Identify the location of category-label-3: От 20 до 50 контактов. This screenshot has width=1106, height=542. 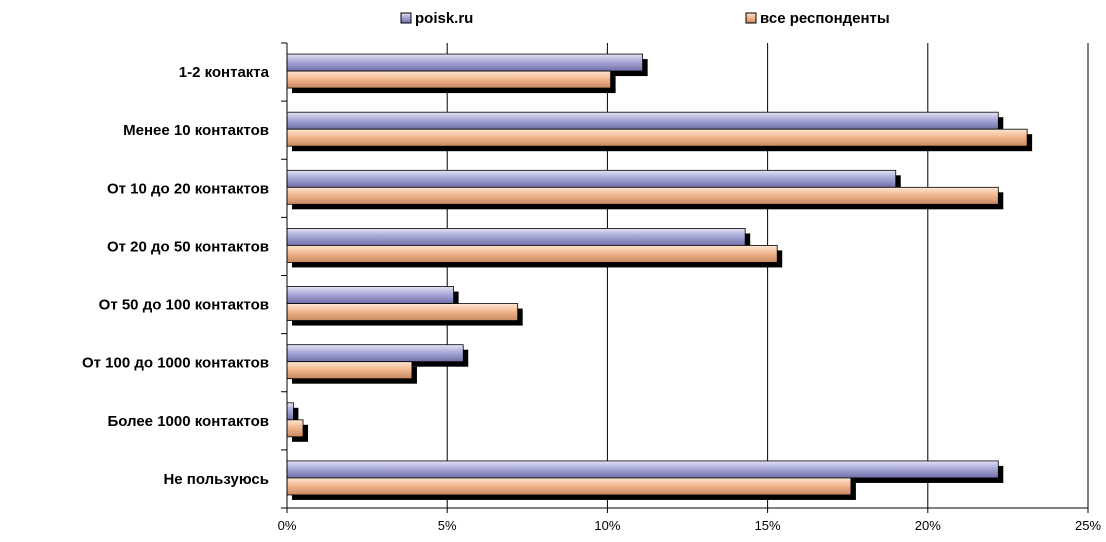
(188, 246).